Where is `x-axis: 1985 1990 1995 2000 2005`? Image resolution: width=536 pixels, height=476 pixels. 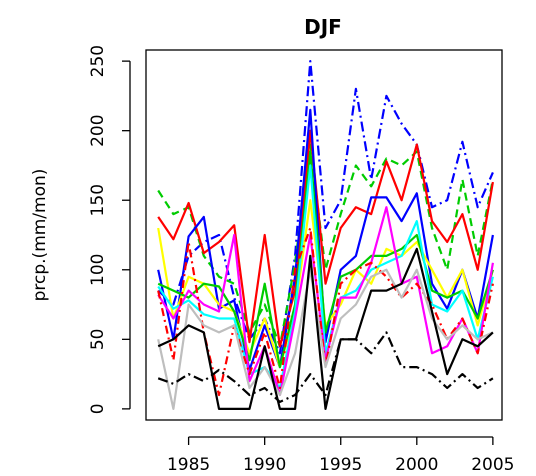 x-axis: 1985 1990 1995 2000 2005 is located at coordinates (341, 455).